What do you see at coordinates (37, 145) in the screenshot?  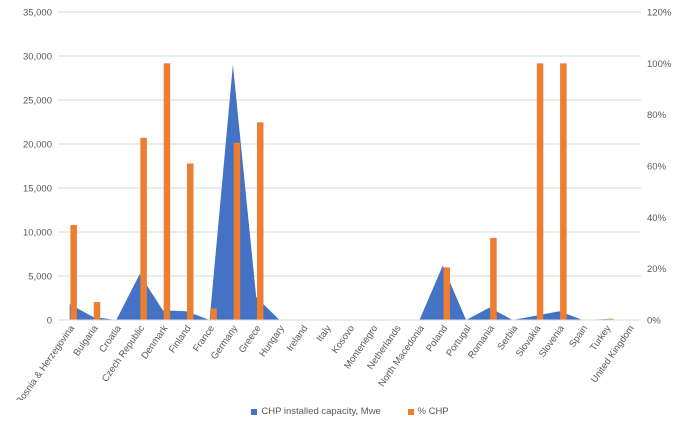 I see `y-left-tick-label: 20,000` at bounding box center [37, 145].